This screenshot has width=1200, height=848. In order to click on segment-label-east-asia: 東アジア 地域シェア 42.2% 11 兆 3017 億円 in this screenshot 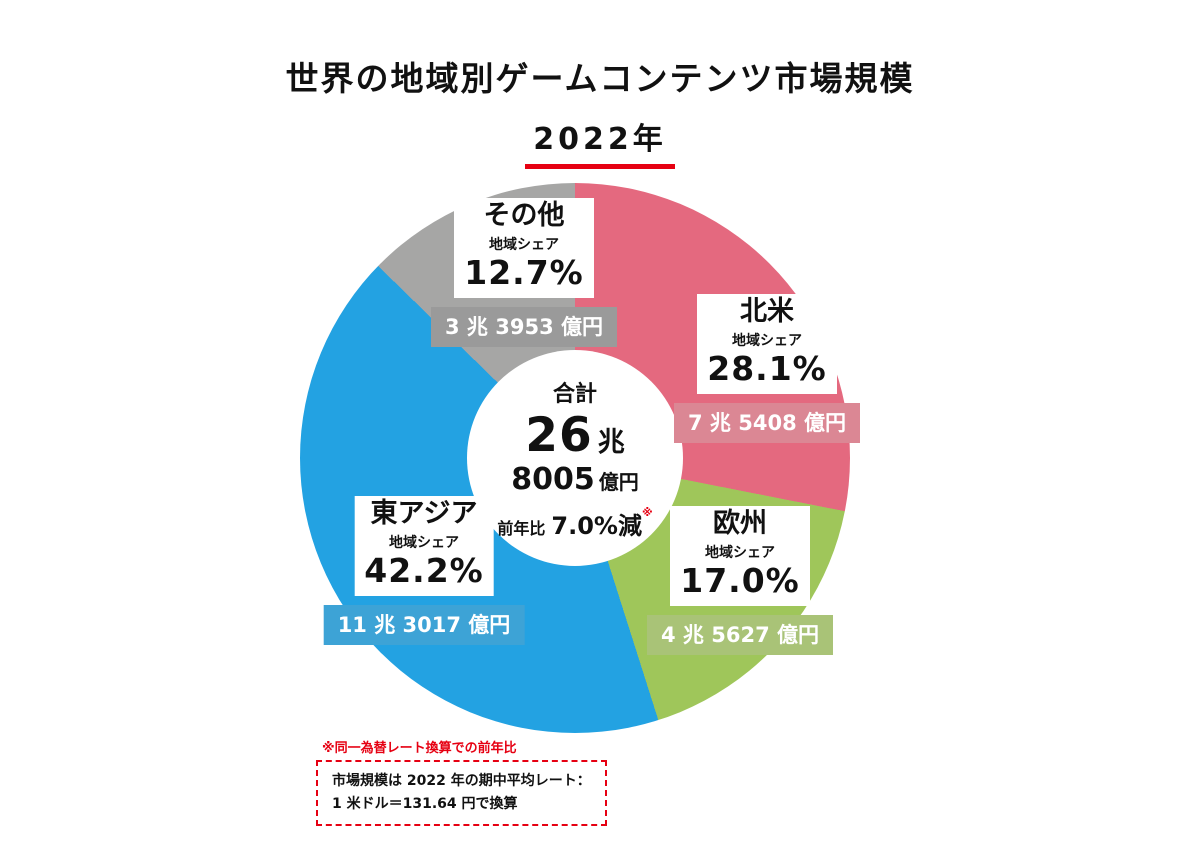, I will do `click(424, 570)`.